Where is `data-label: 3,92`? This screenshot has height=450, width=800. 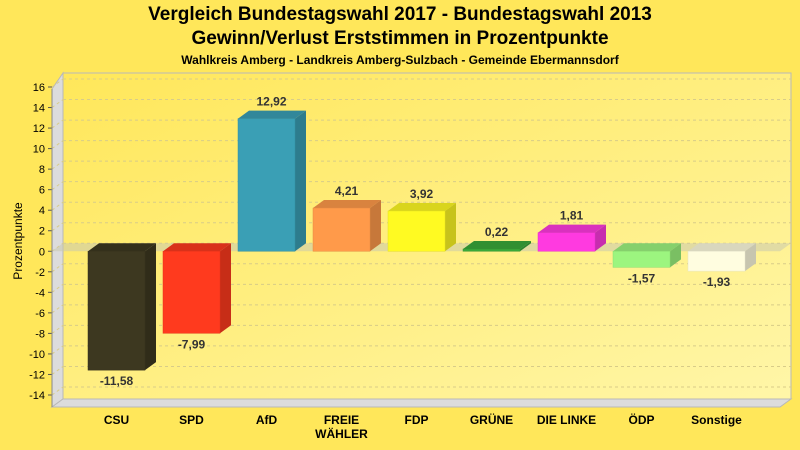
data-label: 3,92 is located at coordinates (422, 194).